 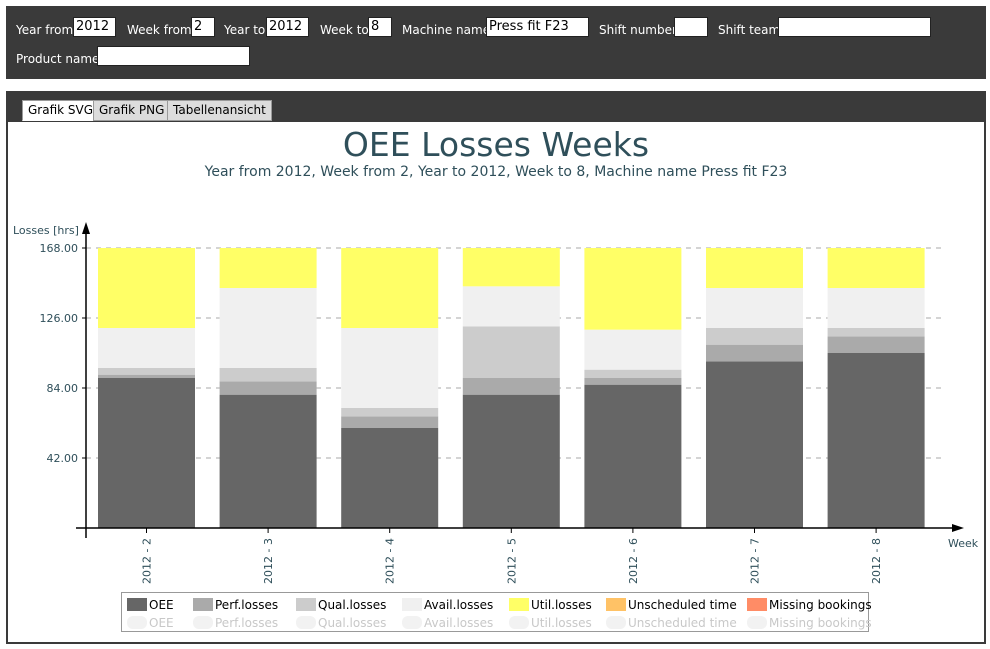 What do you see at coordinates (691, 27) in the screenshot?
I see `shift-number-input` at bounding box center [691, 27].